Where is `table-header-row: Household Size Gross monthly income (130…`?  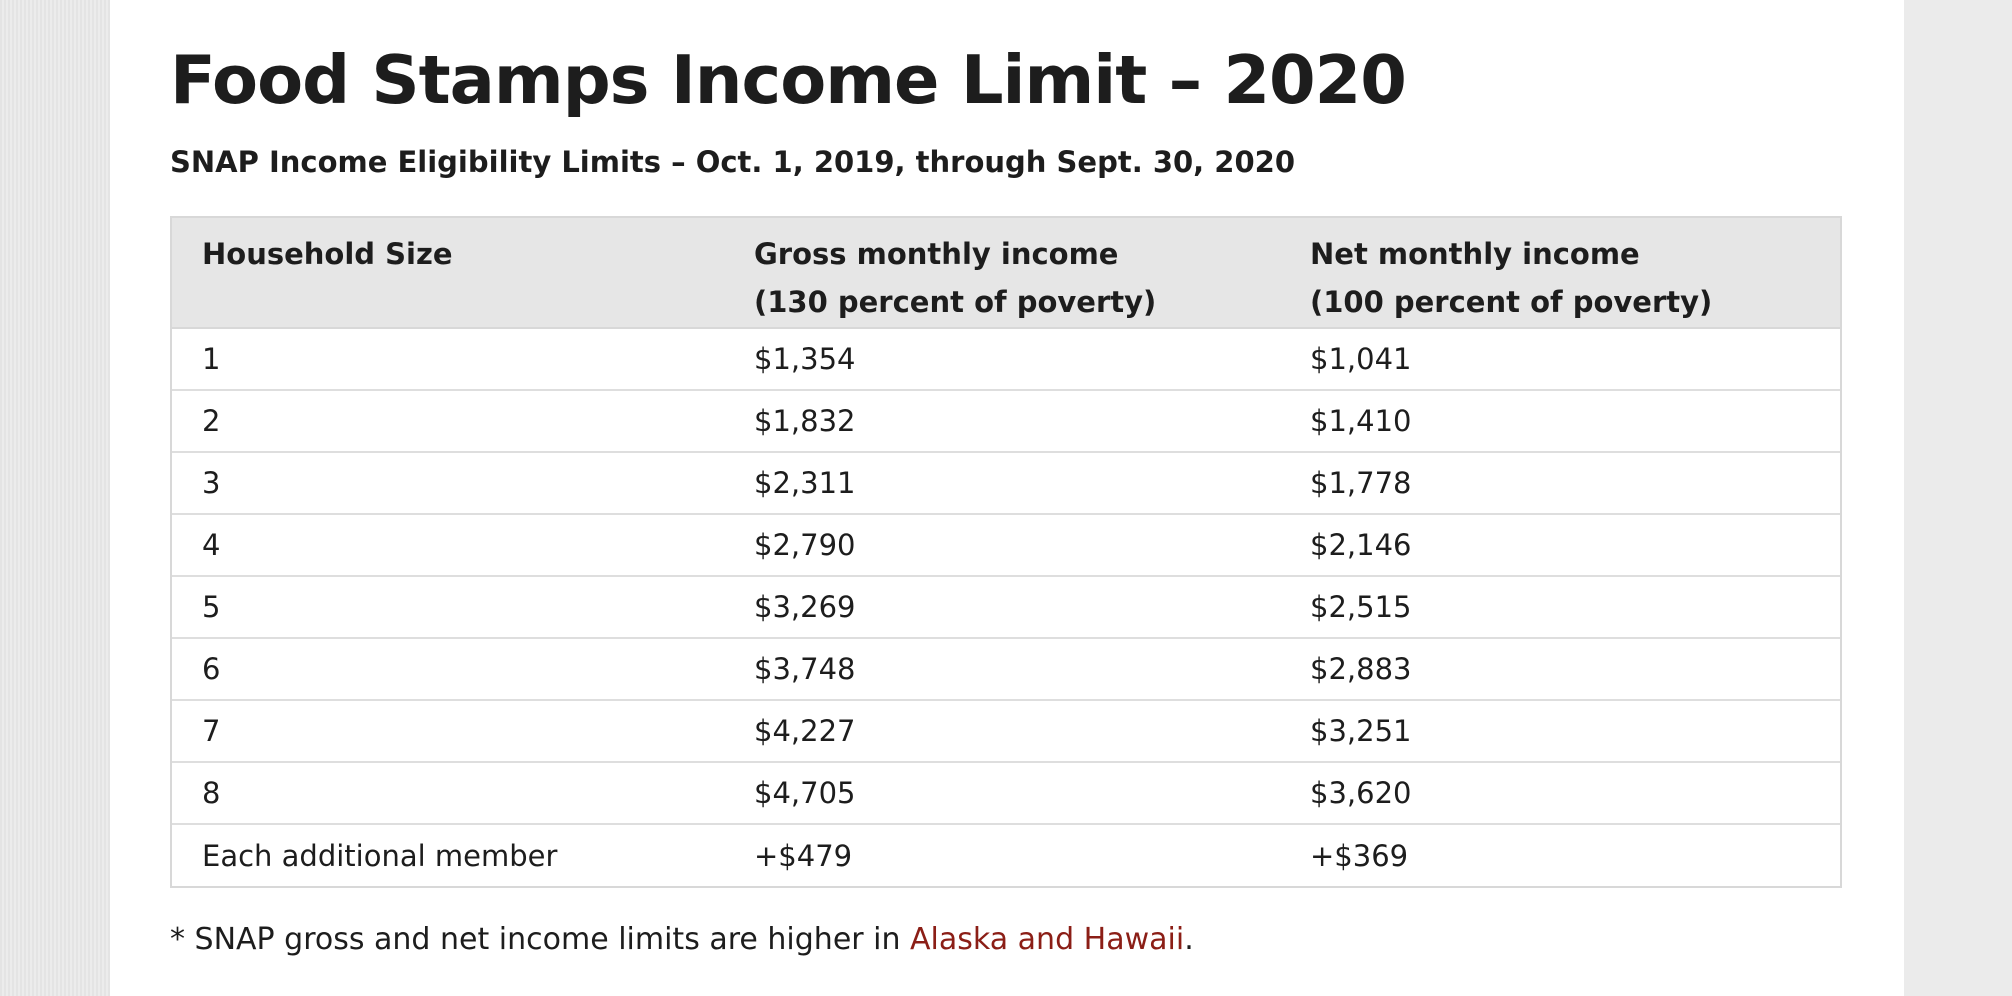
table-header-row: Household Size Gross monthly income (130… is located at coordinates (1006, 273).